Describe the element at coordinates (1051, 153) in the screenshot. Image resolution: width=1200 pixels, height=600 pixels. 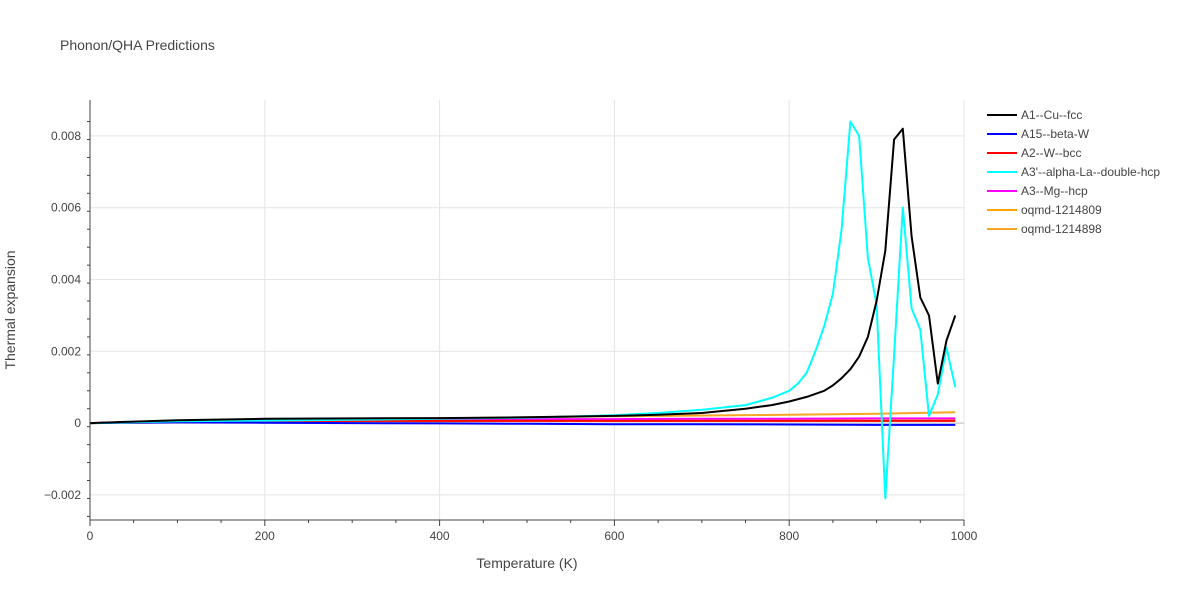
I see `legend-label: A2--W--bcc` at that location.